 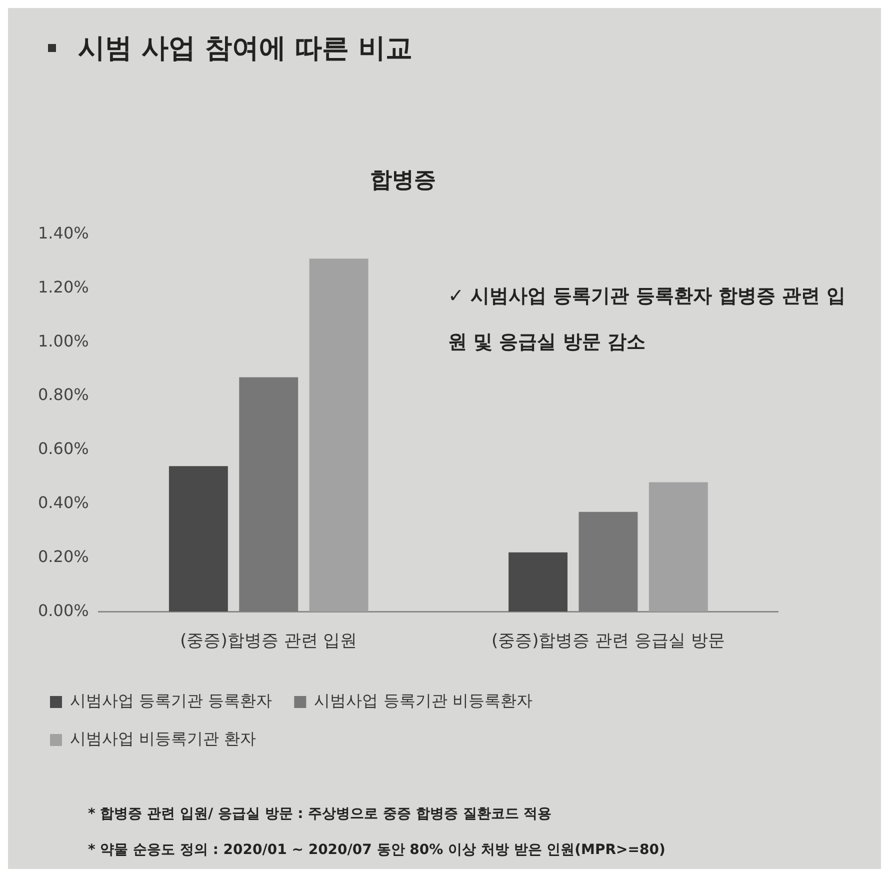 What do you see at coordinates (63, 394) in the screenshot?
I see `y-tick-label: 0.80%` at bounding box center [63, 394].